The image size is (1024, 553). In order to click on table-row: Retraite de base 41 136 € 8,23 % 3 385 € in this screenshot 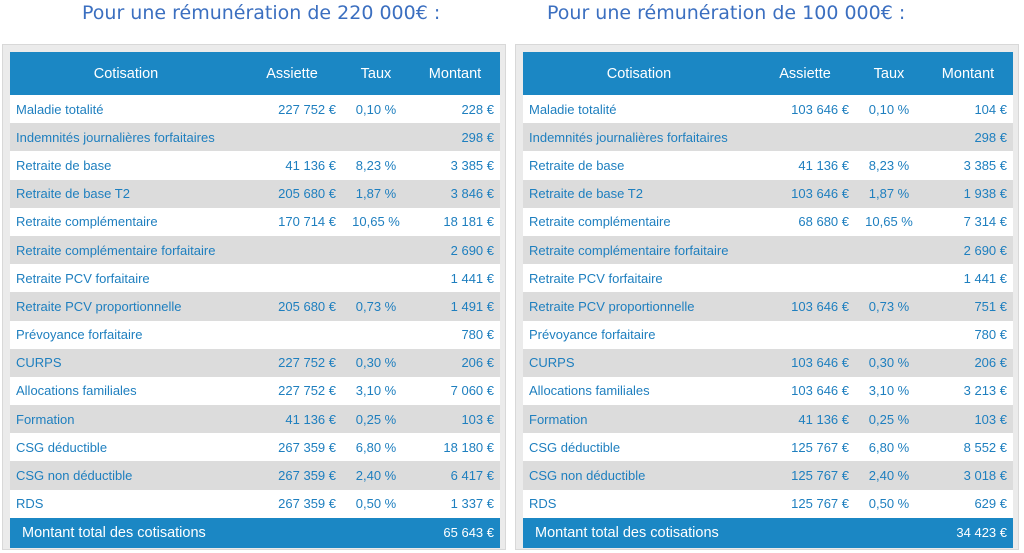, I will do `click(768, 165)`.